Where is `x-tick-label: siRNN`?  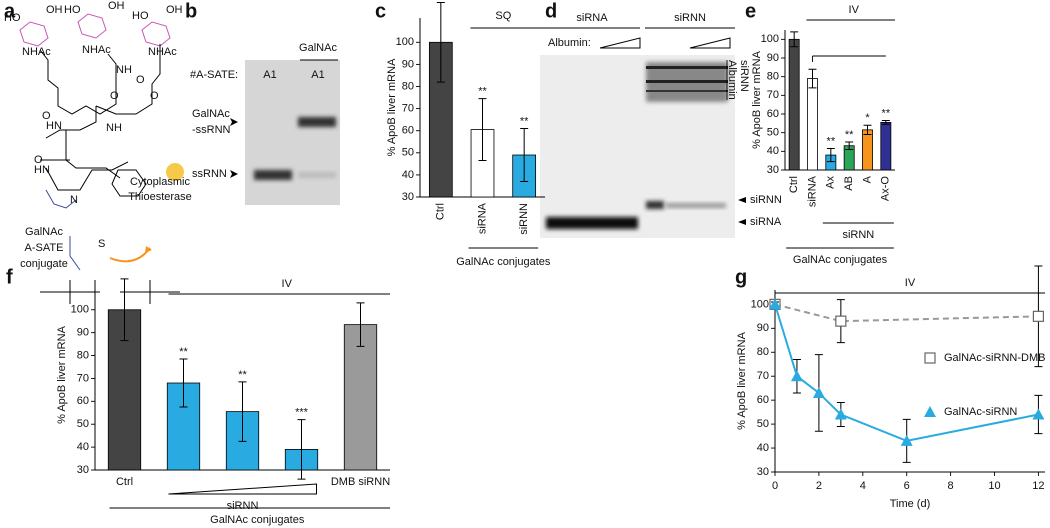
x-tick-label: siRNN is located at coordinates (524, 219).